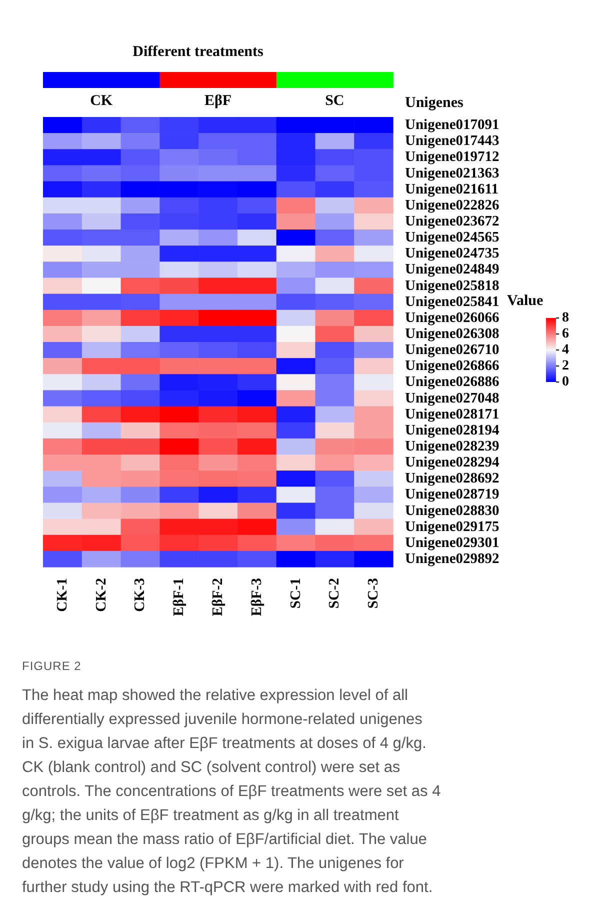 The height and width of the screenshot is (909, 609). Describe the element at coordinates (452, 414) in the screenshot. I see `y-tick-label: Unigene028171` at that location.